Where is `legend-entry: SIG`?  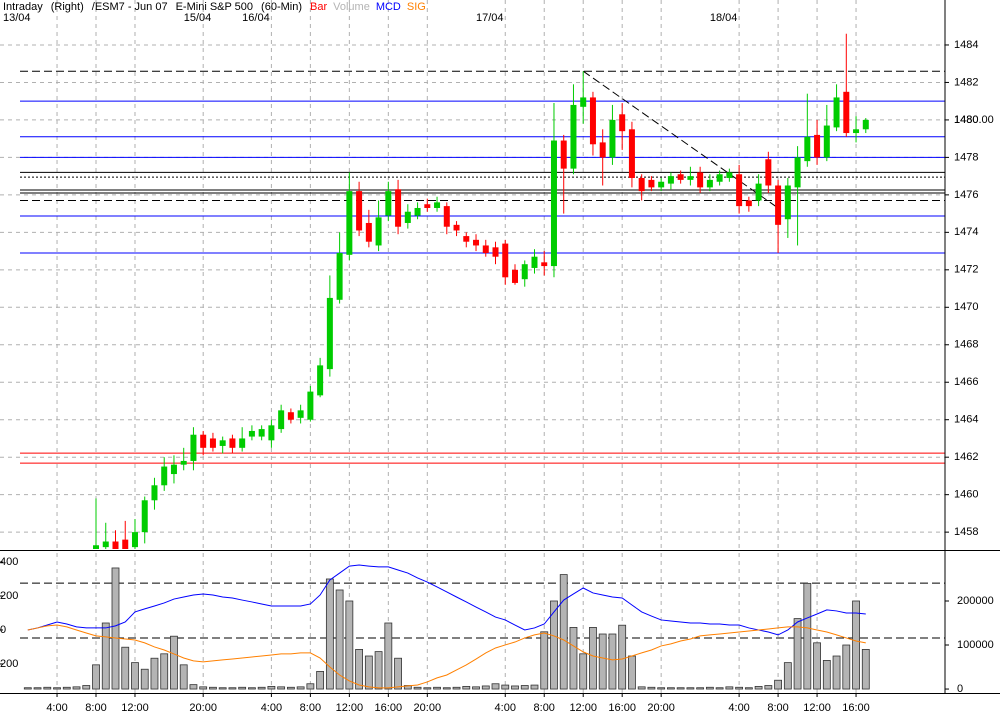
legend-entry: SIG is located at coordinates (416, 7).